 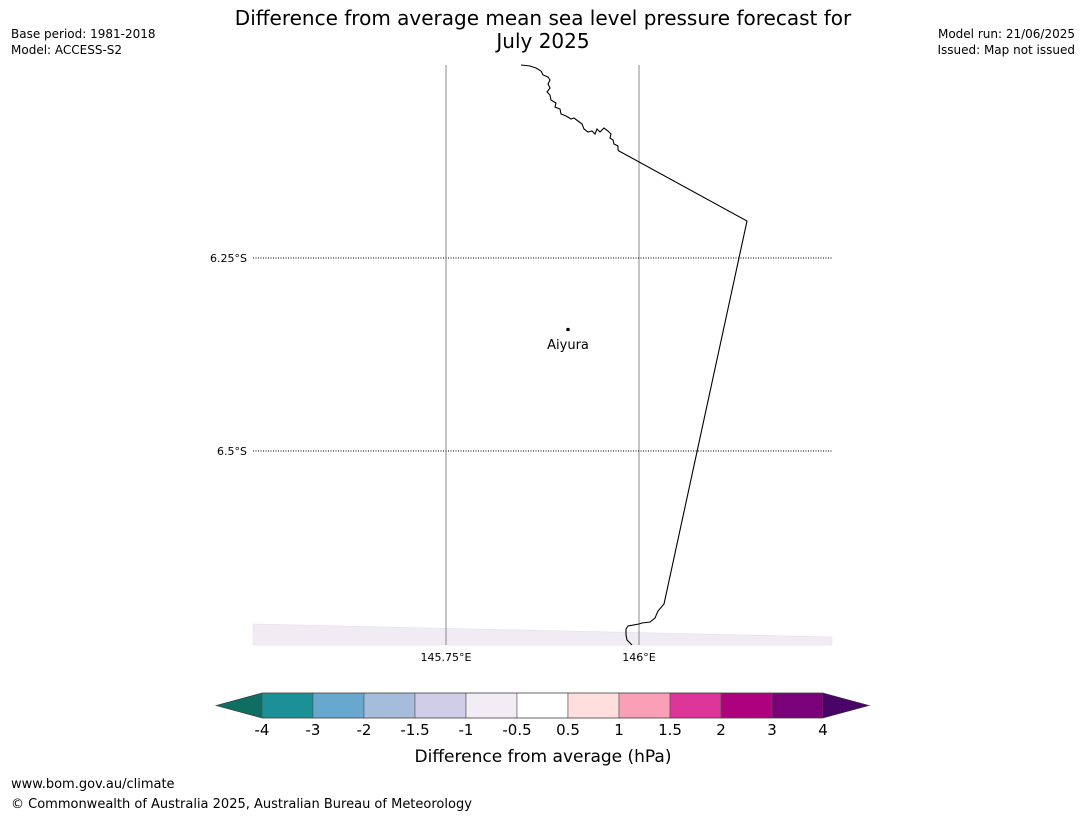 What do you see at coordinates (619, 730) in the screenshot?
I see `colorbar-tick-label: 1` at bounding box center [619, 730].